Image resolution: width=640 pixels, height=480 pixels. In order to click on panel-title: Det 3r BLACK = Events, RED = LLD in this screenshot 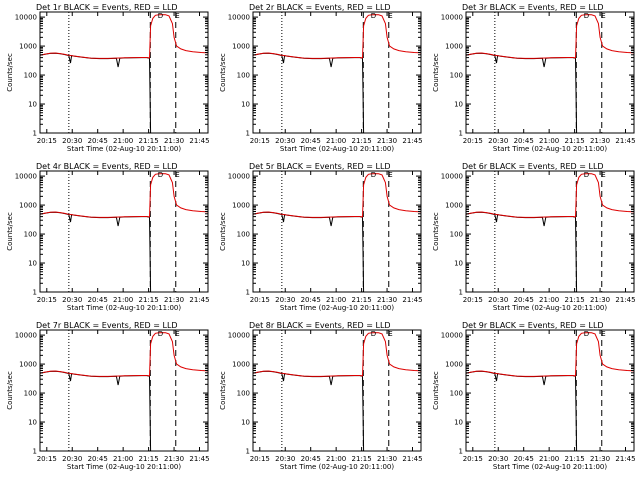, I will do `click(533, 7)`.